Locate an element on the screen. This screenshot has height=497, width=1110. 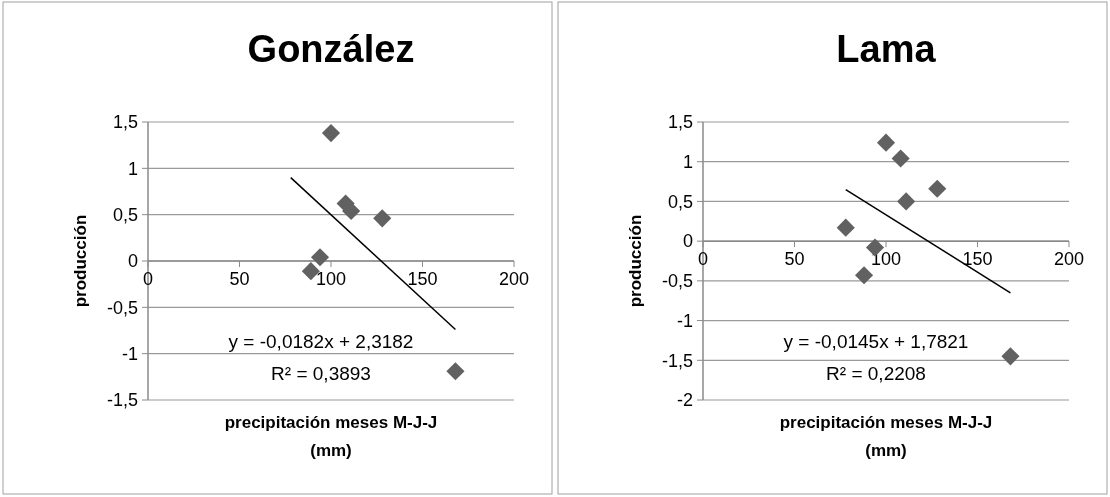
chart-title: González is located at coordinates (331, 49).